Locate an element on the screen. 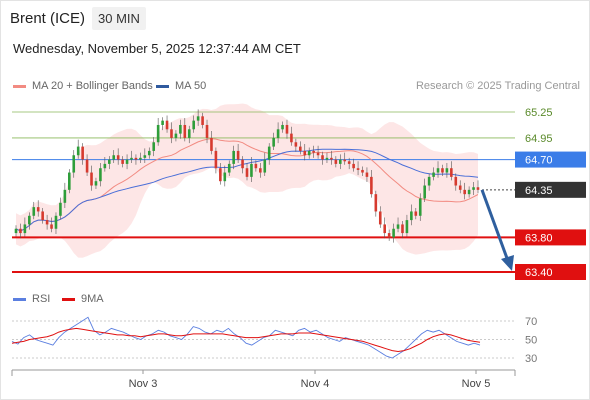 The height and width of the screenshot is (400, 590). rsi-swatch is located at coordinates (19, 299).